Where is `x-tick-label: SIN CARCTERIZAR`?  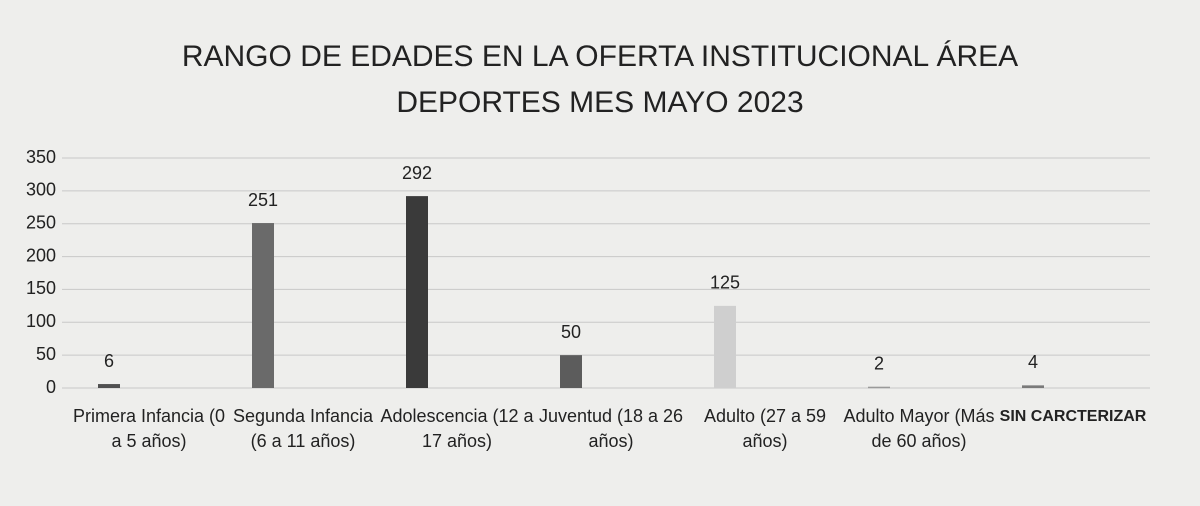 x-tick-label: SIN CARCTERIZAR is located at coordinates (1073, 416).